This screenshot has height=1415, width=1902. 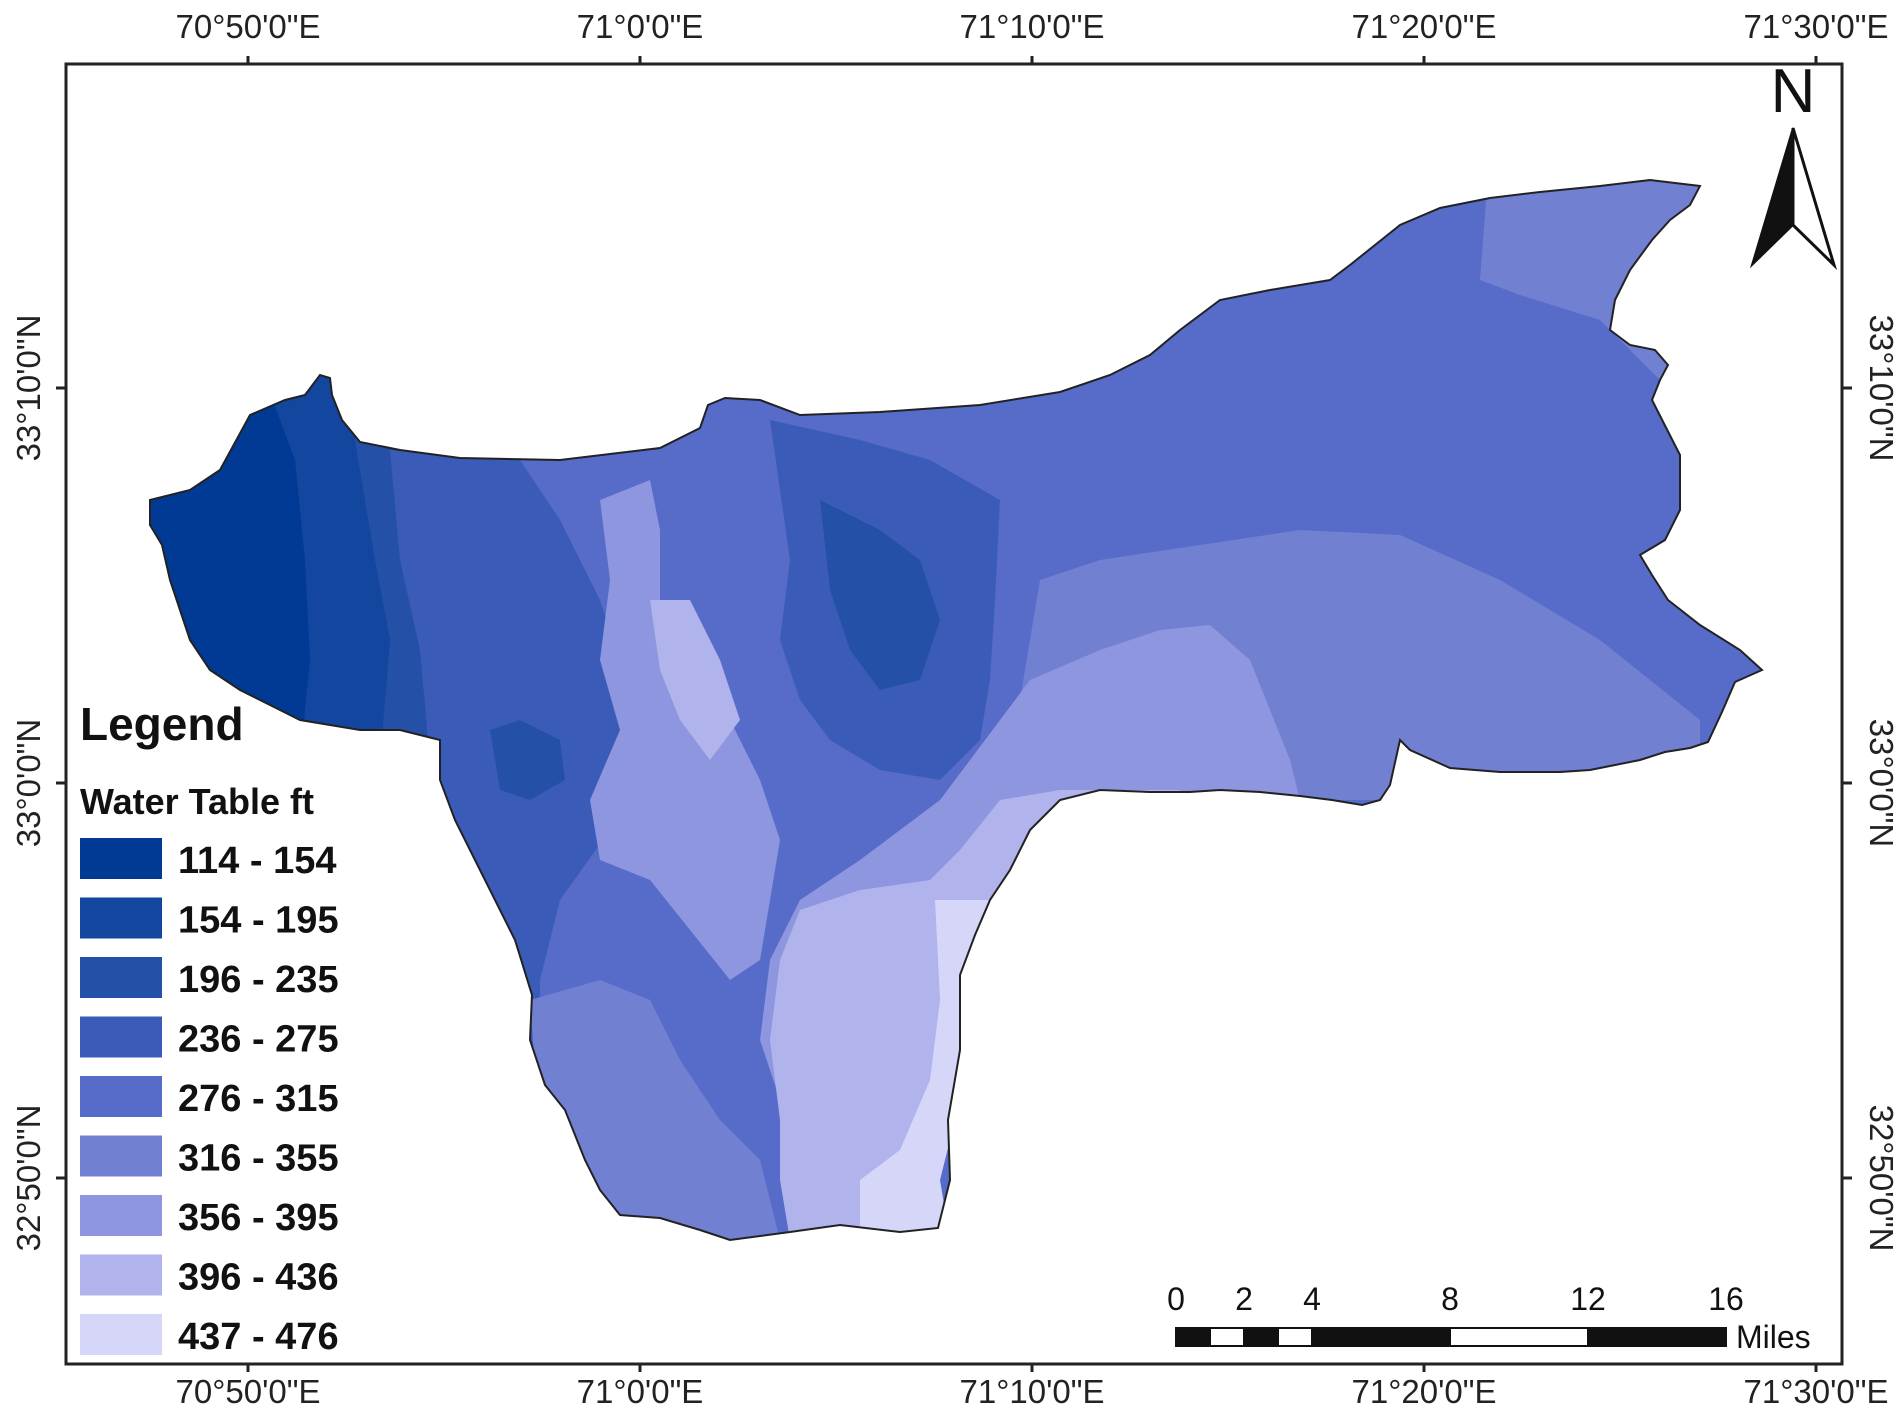 What do you see at coordinates (28, 1178) in the screenshot?
I see `lat-label-left-3: 32°50'0"N` at bounding box center [28, 1178].